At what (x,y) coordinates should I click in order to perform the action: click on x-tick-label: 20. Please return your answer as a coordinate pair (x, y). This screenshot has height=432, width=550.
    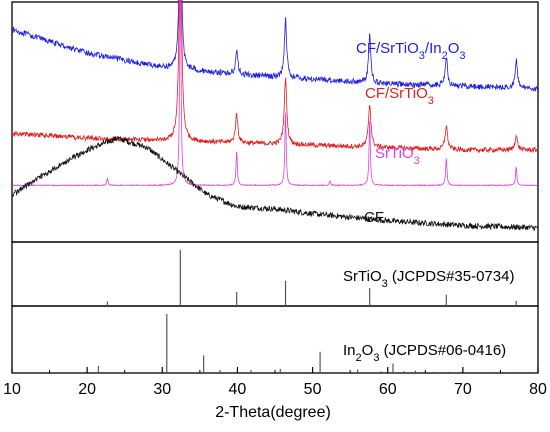
    Looking at the image, I should click on (87, 389).